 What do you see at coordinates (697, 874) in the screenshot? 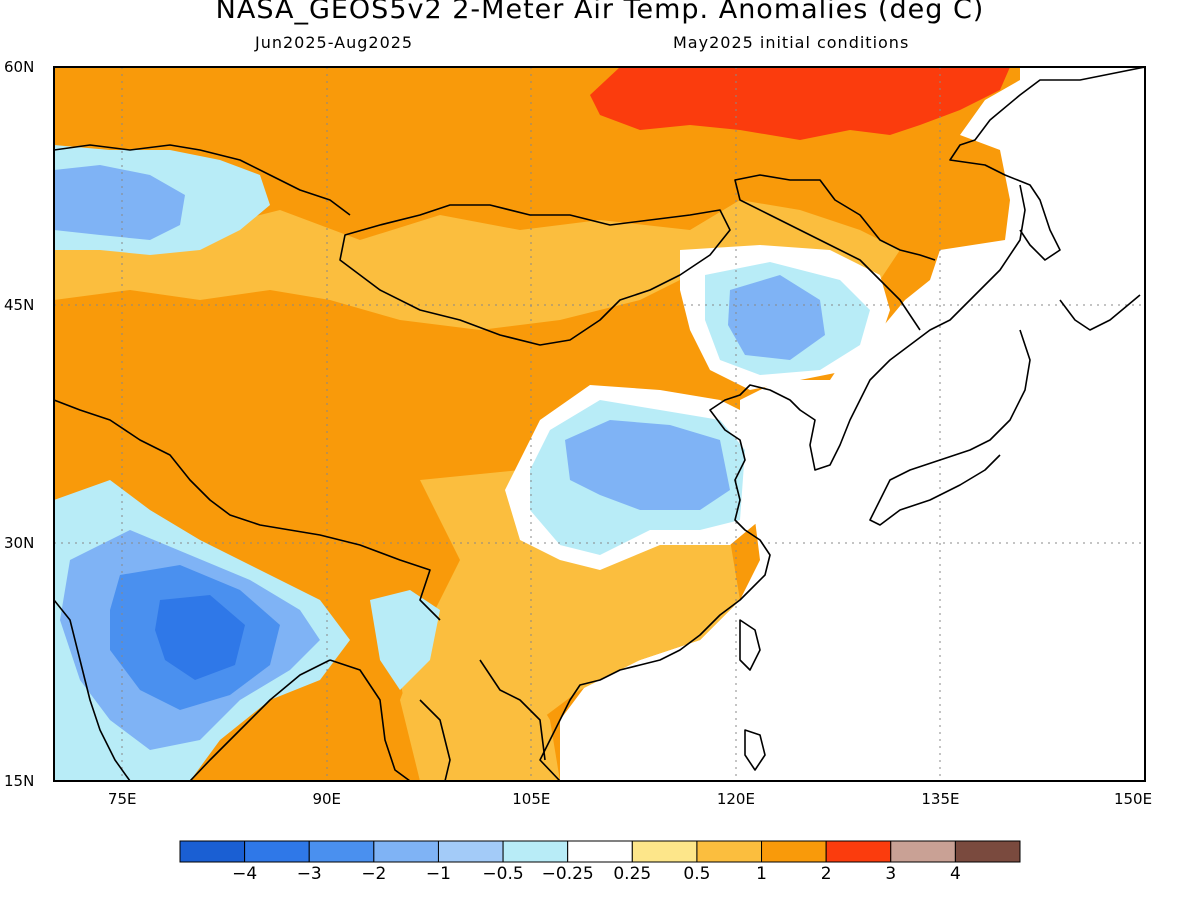
I see `colorbar-tick-label: 0.5` at bounding box center [697, 874].